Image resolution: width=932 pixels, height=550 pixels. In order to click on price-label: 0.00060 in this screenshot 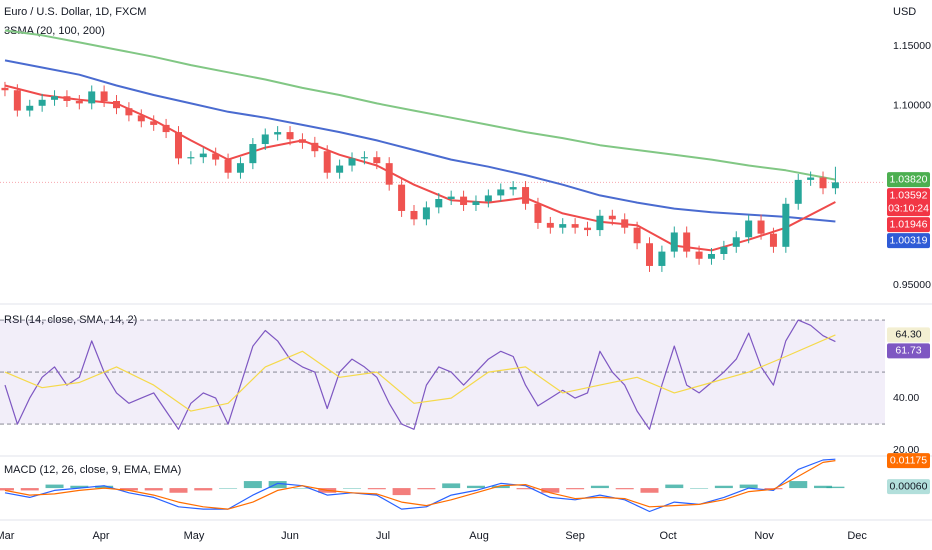, I will do `click(909, 486)`.